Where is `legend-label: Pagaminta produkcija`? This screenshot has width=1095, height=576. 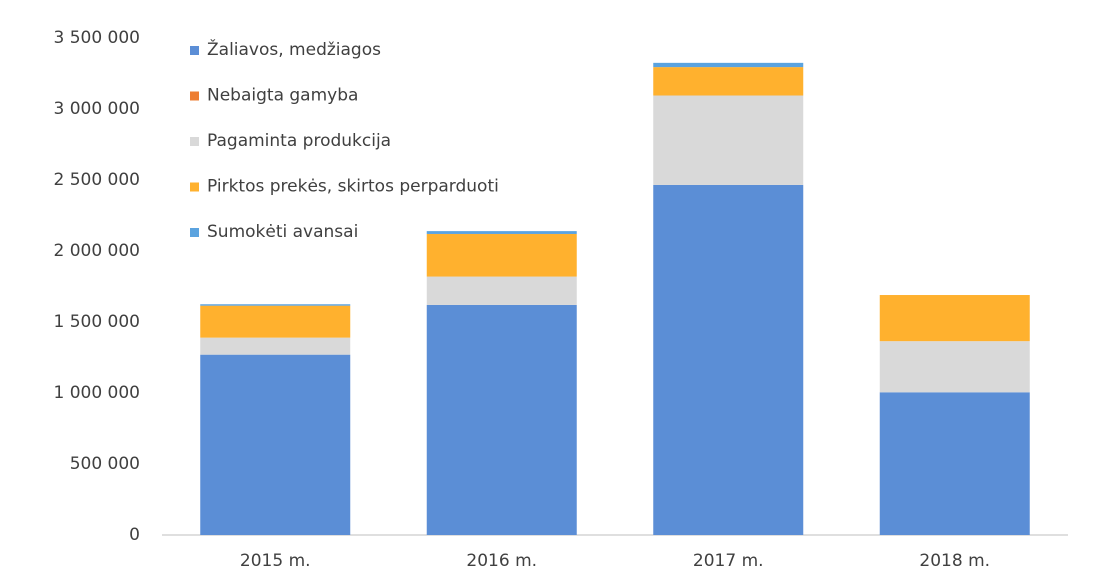
legend-label: Pagaminta produkcija is located at coordinates (299, 141).